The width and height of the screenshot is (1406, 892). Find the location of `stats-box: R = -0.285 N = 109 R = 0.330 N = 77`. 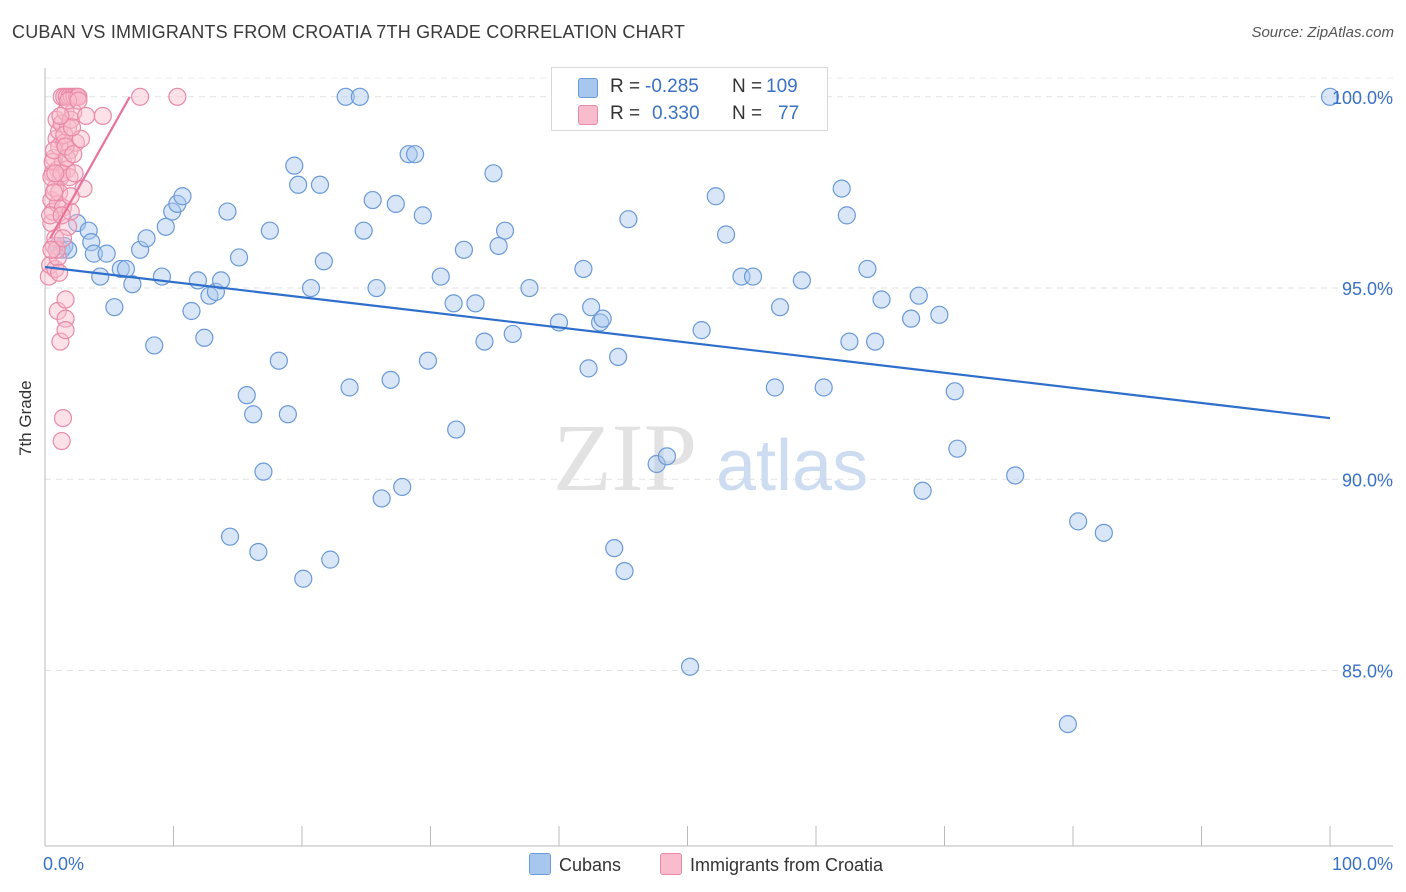

stats-box: R = -0.285 N = 109 R = 0.330 N = 77 is located at coordinates (689, 99).